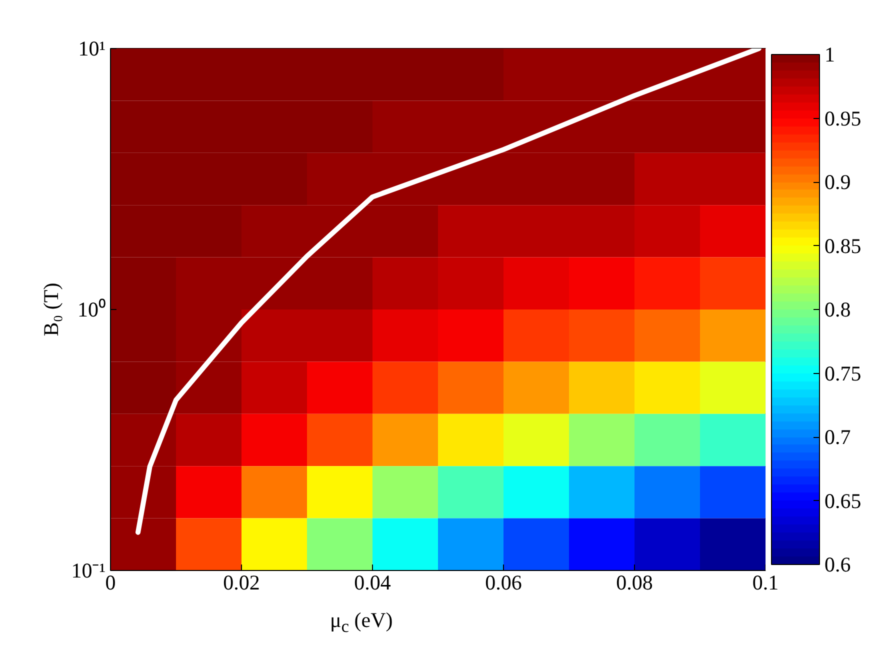  I want to click on x-tick-label: 0.06, so click(503, 582).